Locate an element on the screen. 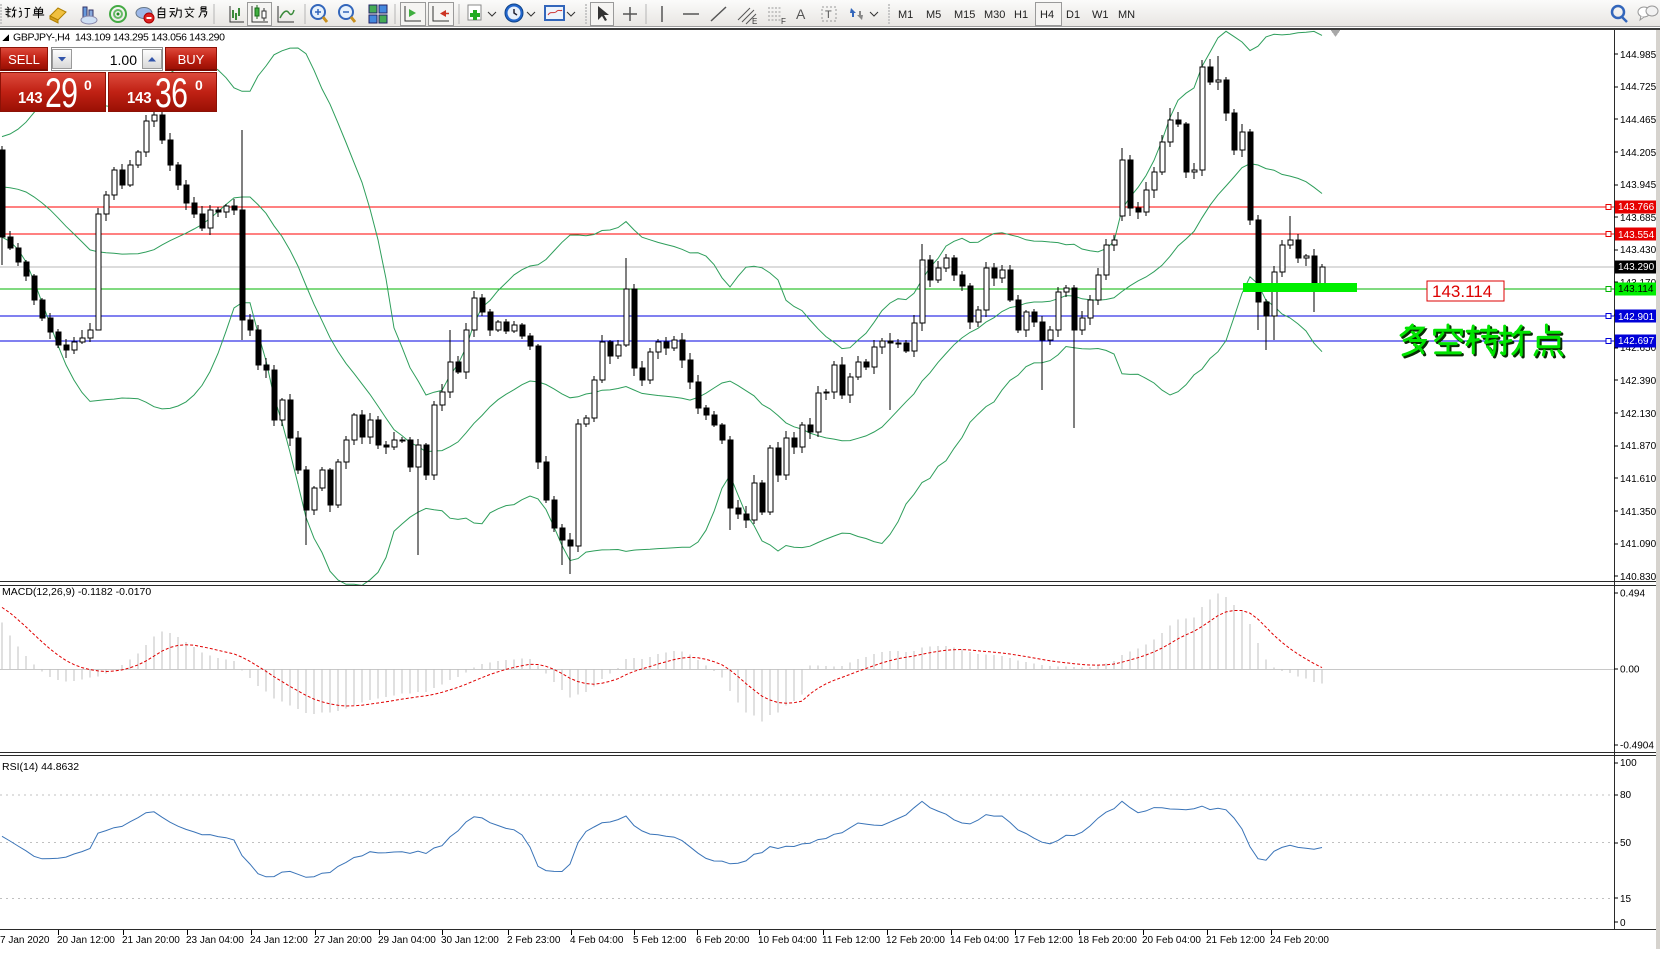  svg-text: 143.430 is located at coordinates (1638, 250).